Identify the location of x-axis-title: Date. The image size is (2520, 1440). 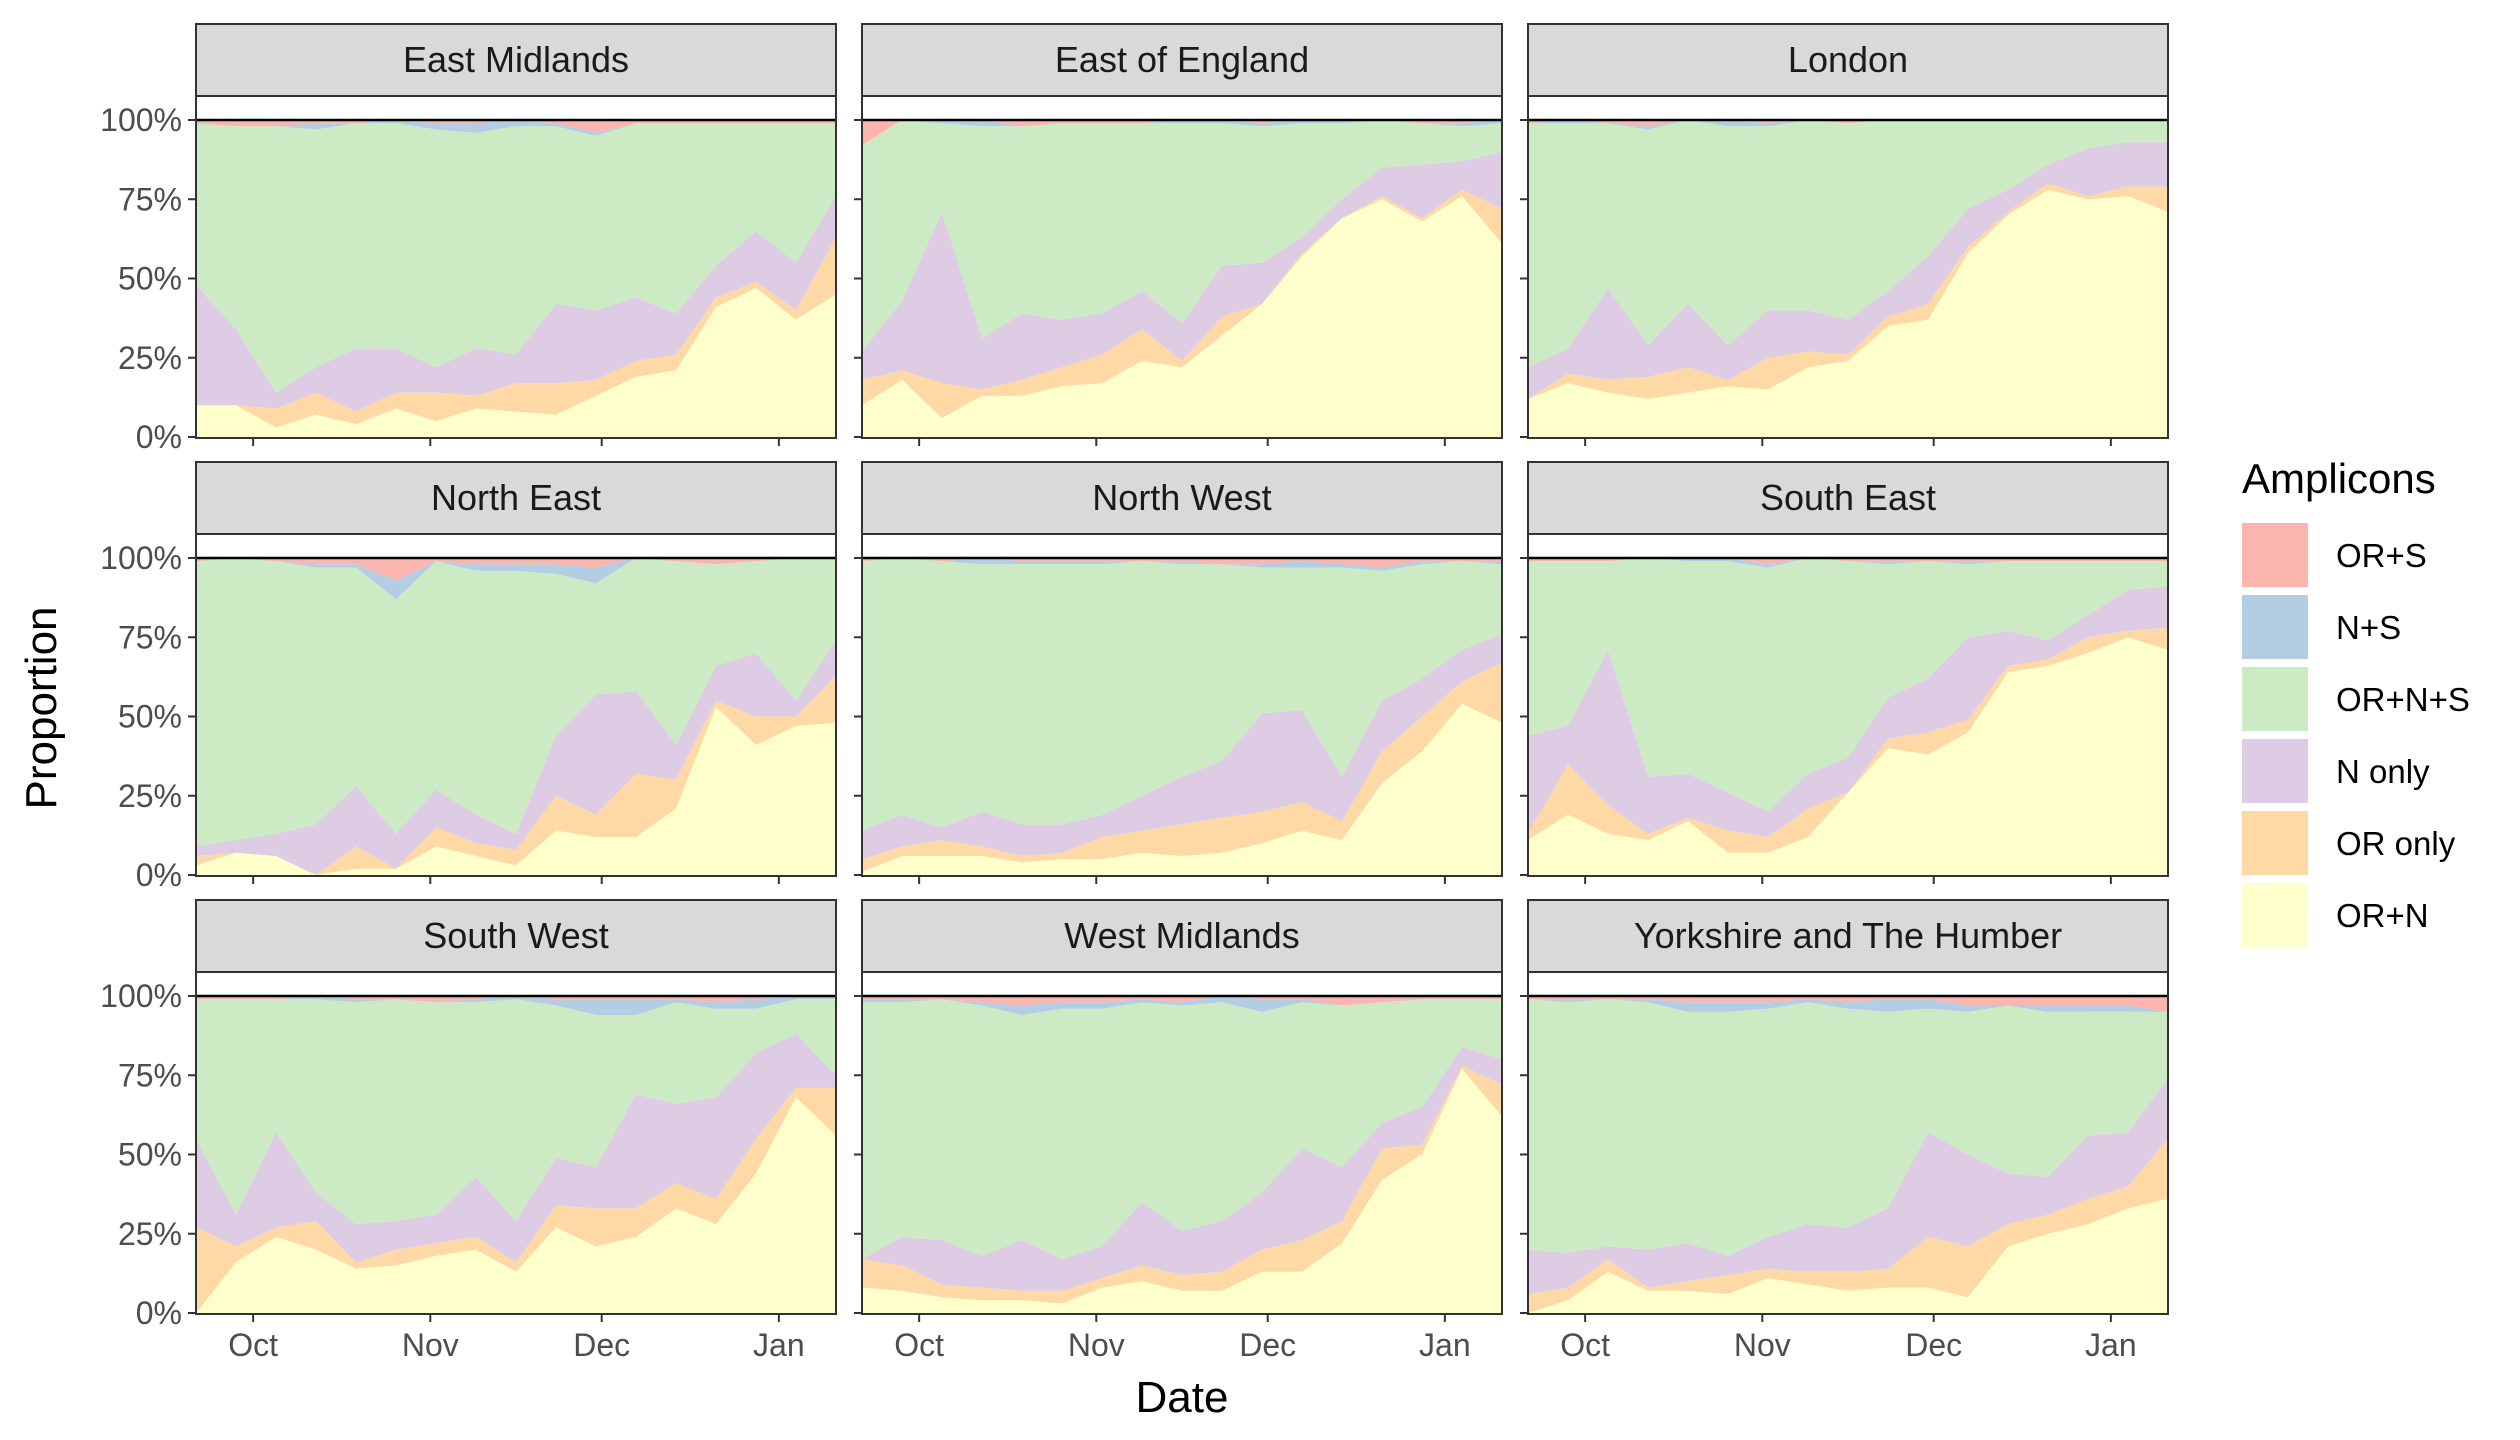
(1182, 1397).